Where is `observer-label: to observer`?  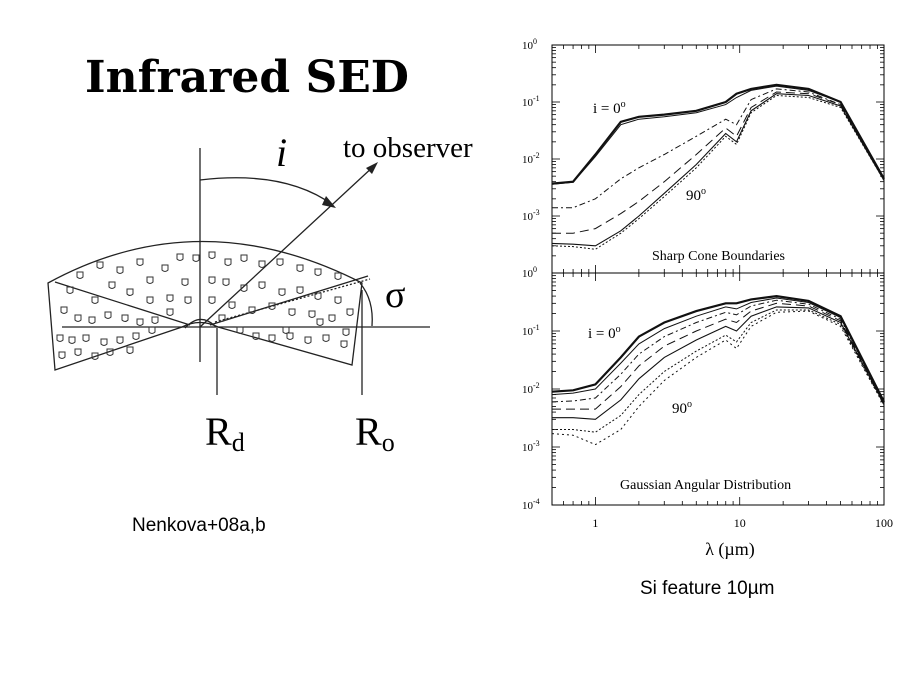 observer-label: to observer is located at coordinates (408, 148).